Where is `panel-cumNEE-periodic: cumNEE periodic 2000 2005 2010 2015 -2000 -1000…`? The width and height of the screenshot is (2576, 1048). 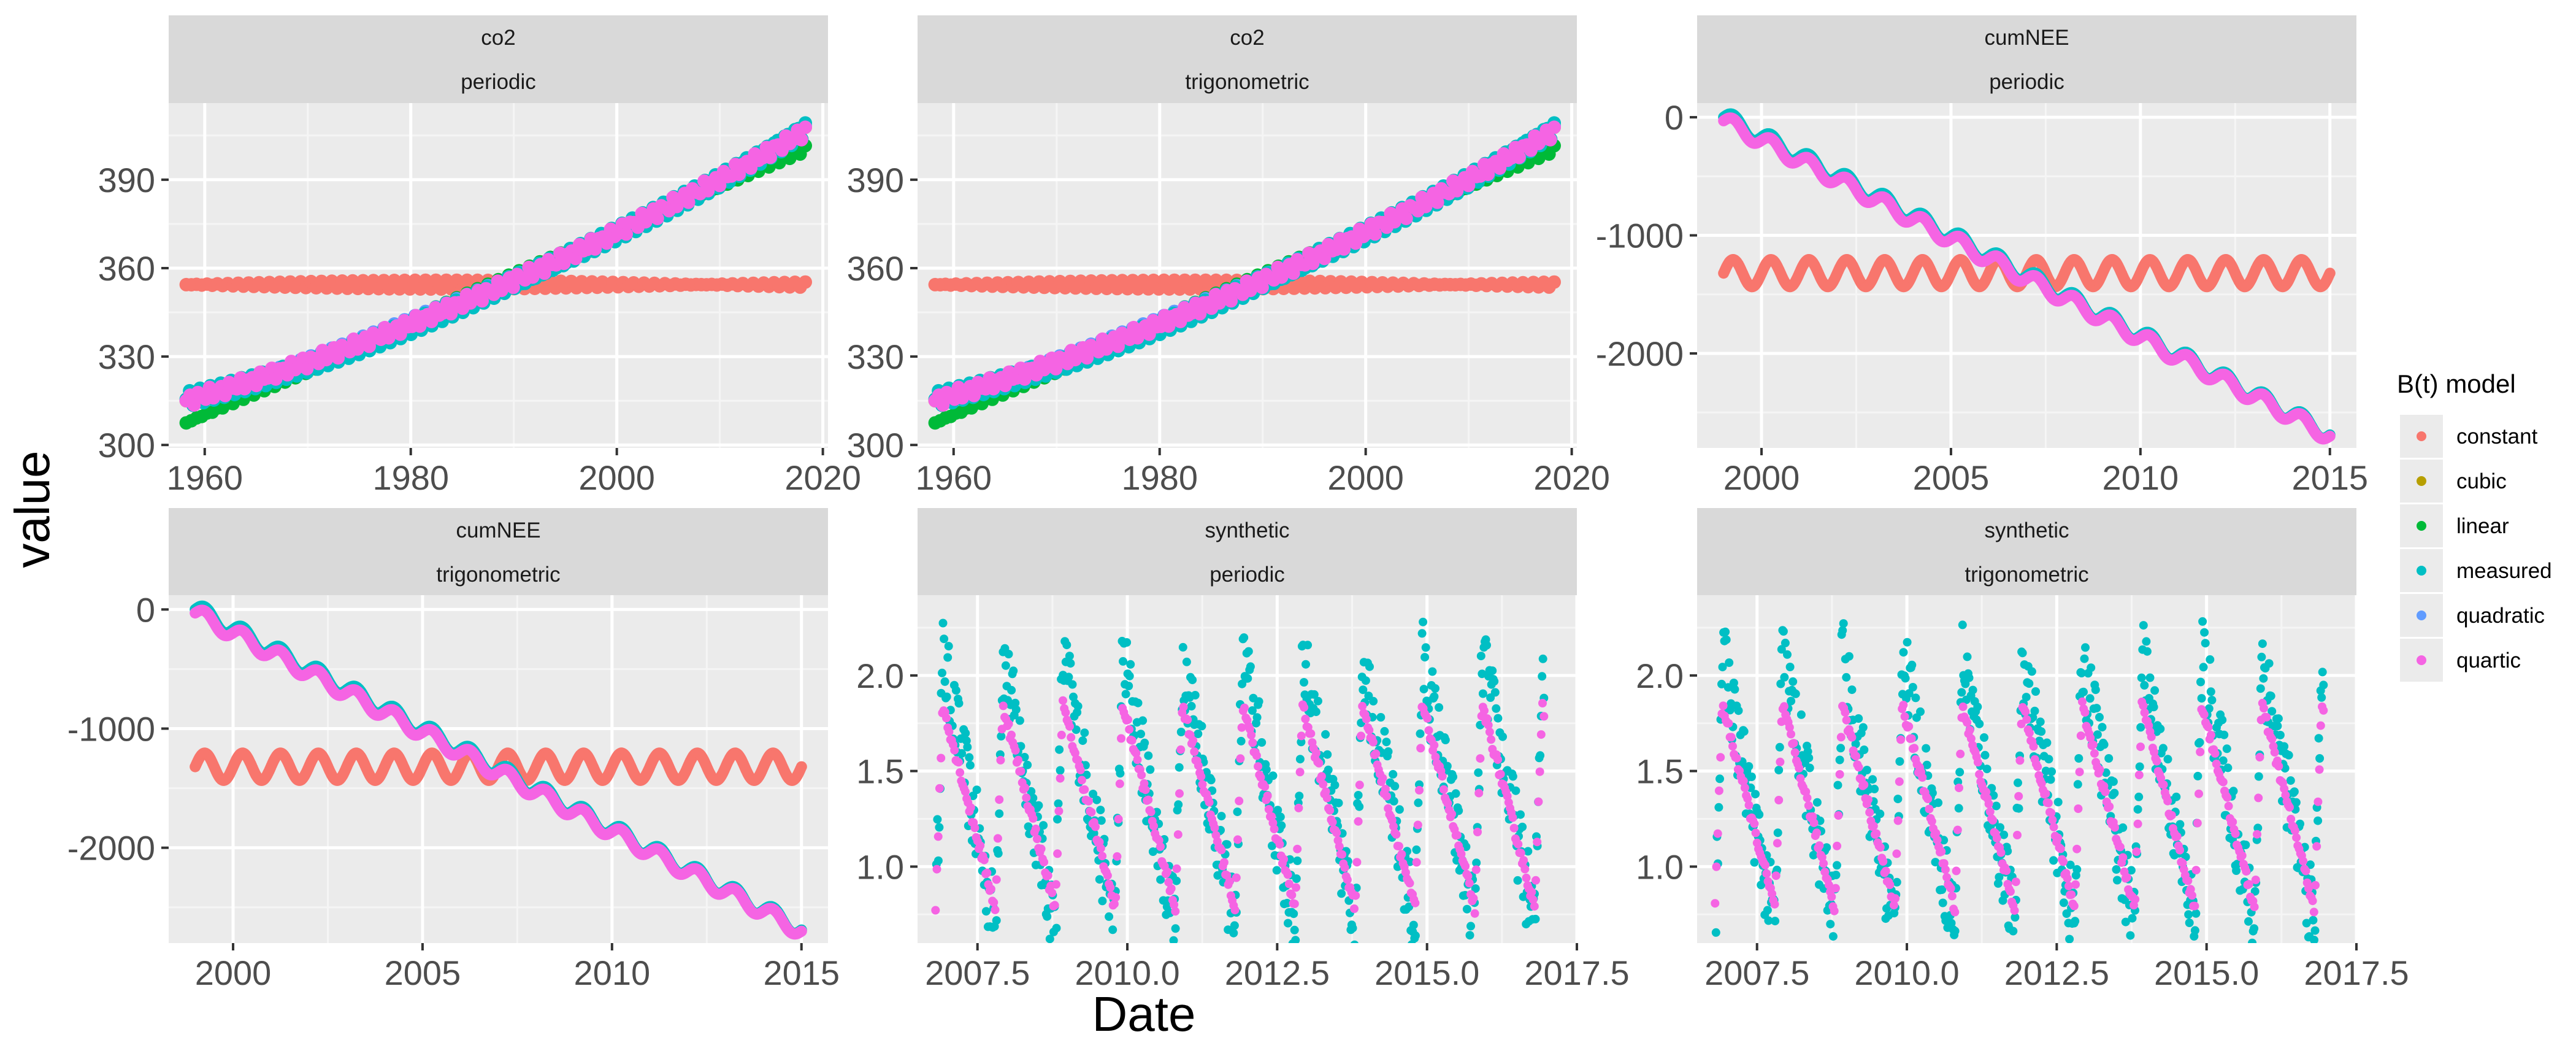
panel-cumNEE-periodic: cumNEE periodic 2000 2005 2010 2015 -2000 -1000… is located at coordinates (1982, 256).